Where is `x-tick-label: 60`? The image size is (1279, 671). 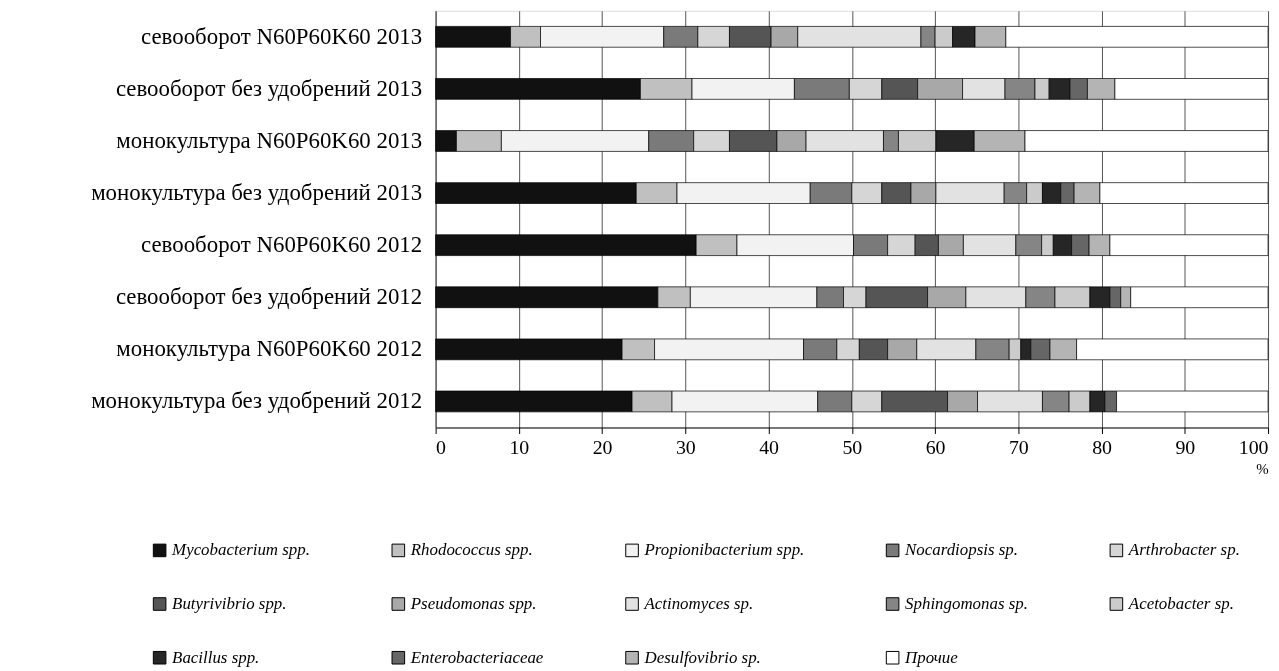 x-tick-label: 60 is located at coordinates (935, 446).